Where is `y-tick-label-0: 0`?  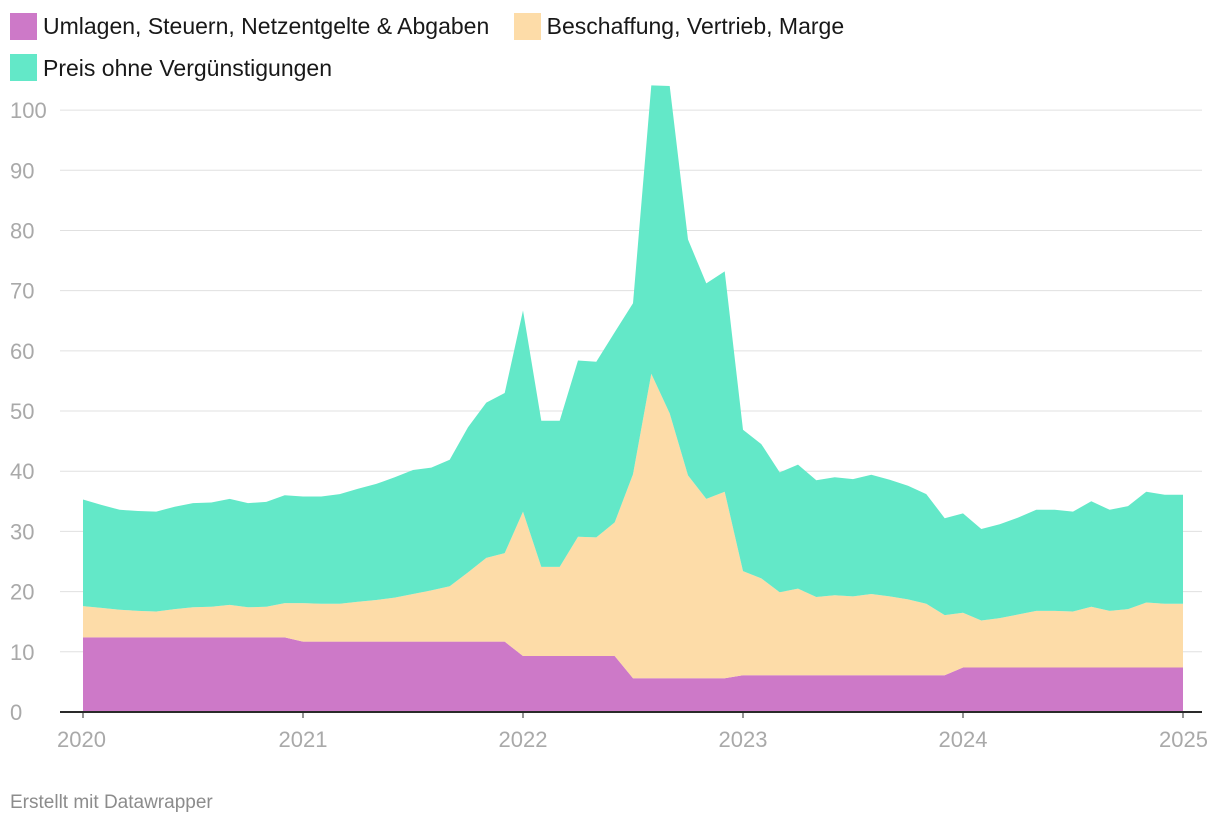
y-tick-label-0: 0 is located at coordinates (16, 712).